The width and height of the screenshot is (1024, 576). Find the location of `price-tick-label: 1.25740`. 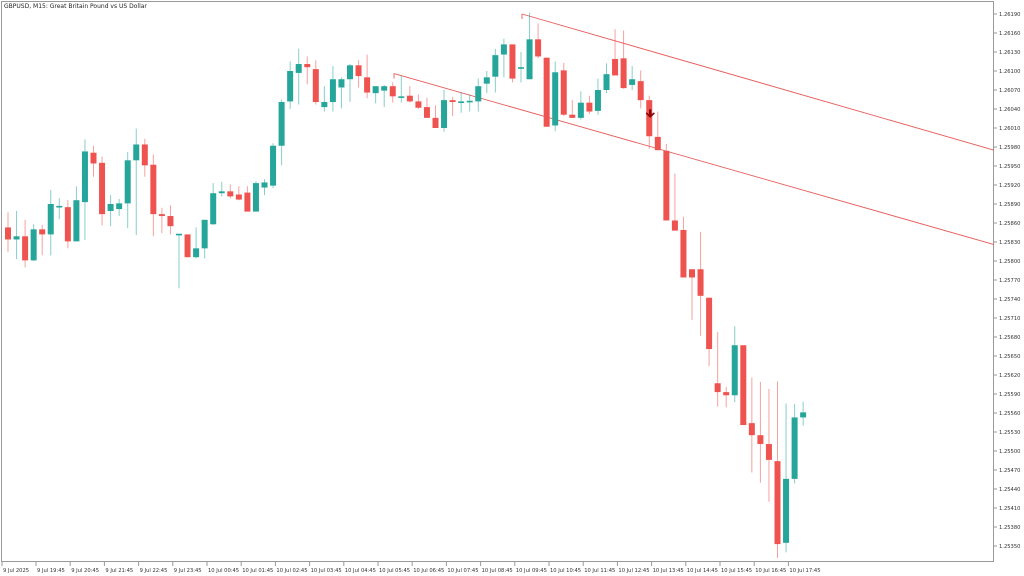

price-tick-label: 1.25740 is located at coordinates (1009, 300).